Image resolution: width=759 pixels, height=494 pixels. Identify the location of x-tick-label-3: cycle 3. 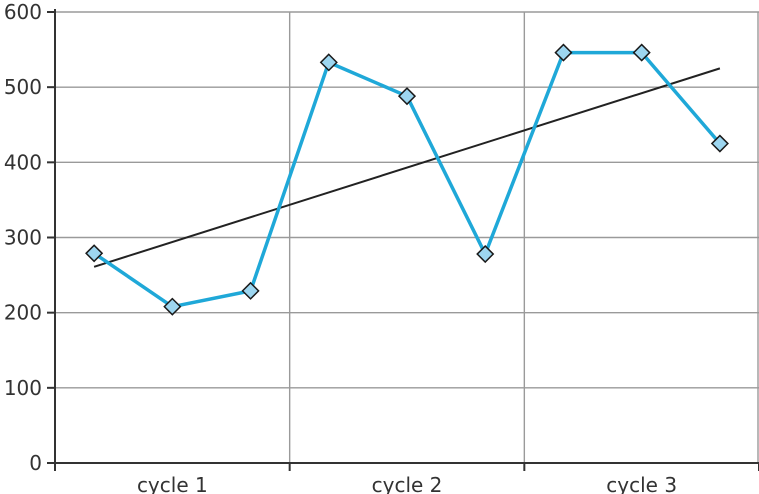
(641, 483).